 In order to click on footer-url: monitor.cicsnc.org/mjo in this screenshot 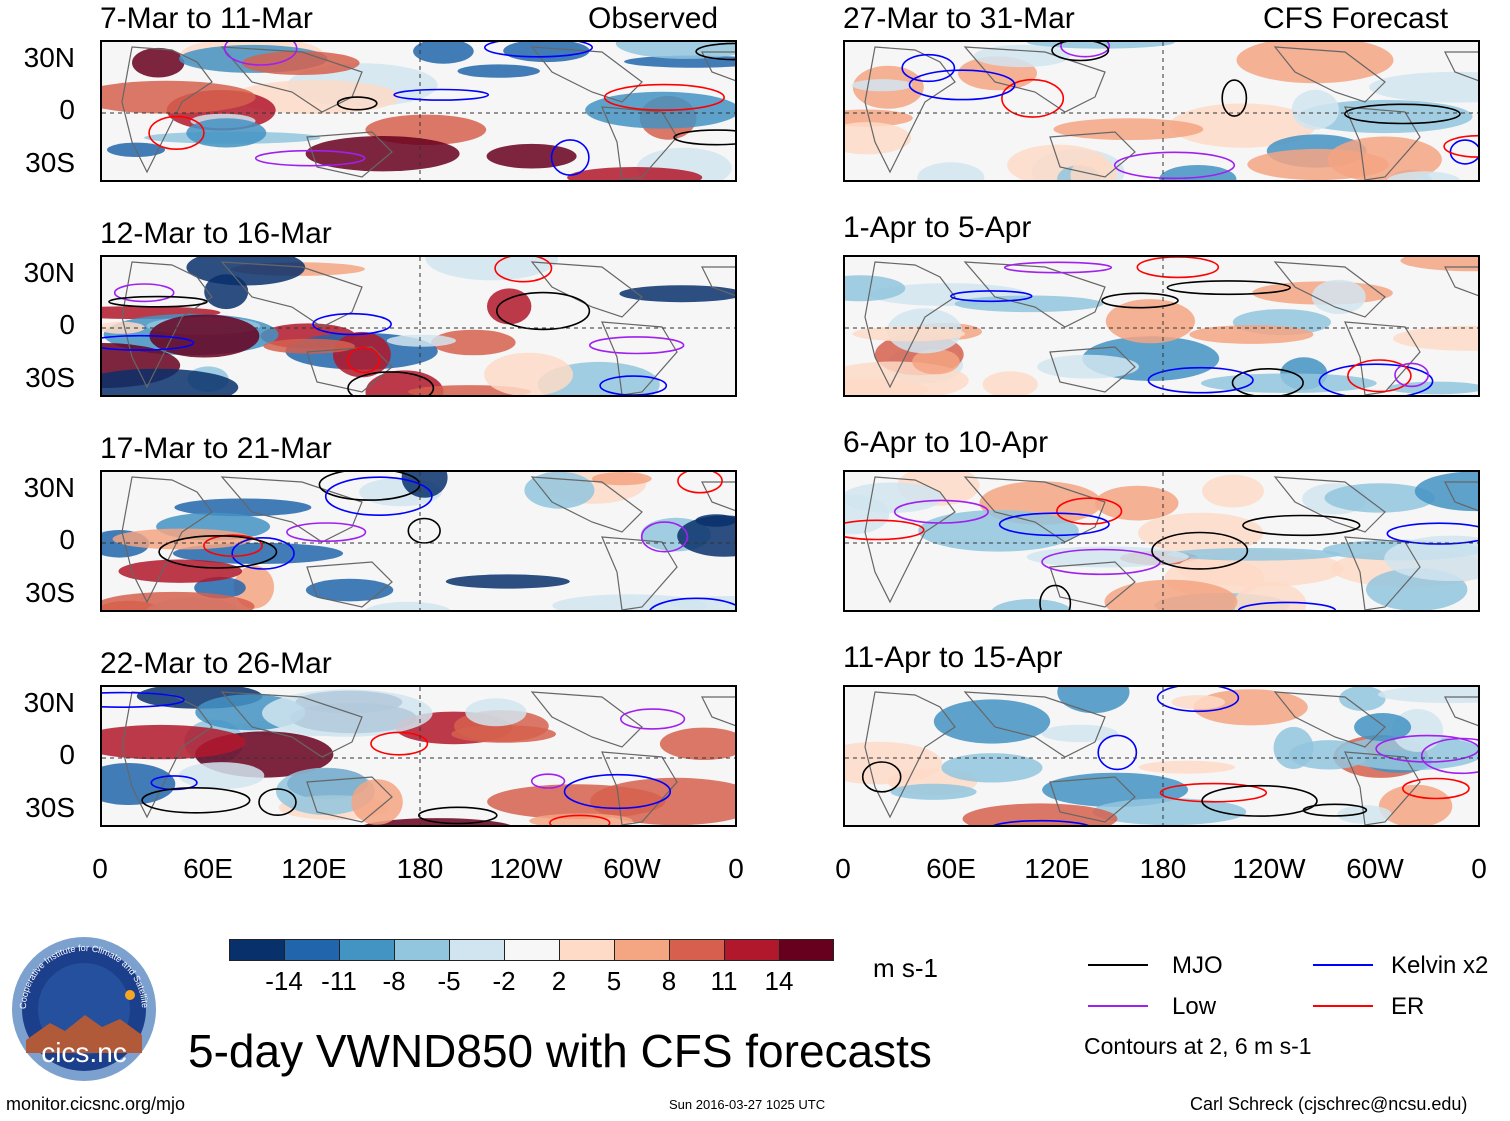, I will do `click(96, 1104)`.